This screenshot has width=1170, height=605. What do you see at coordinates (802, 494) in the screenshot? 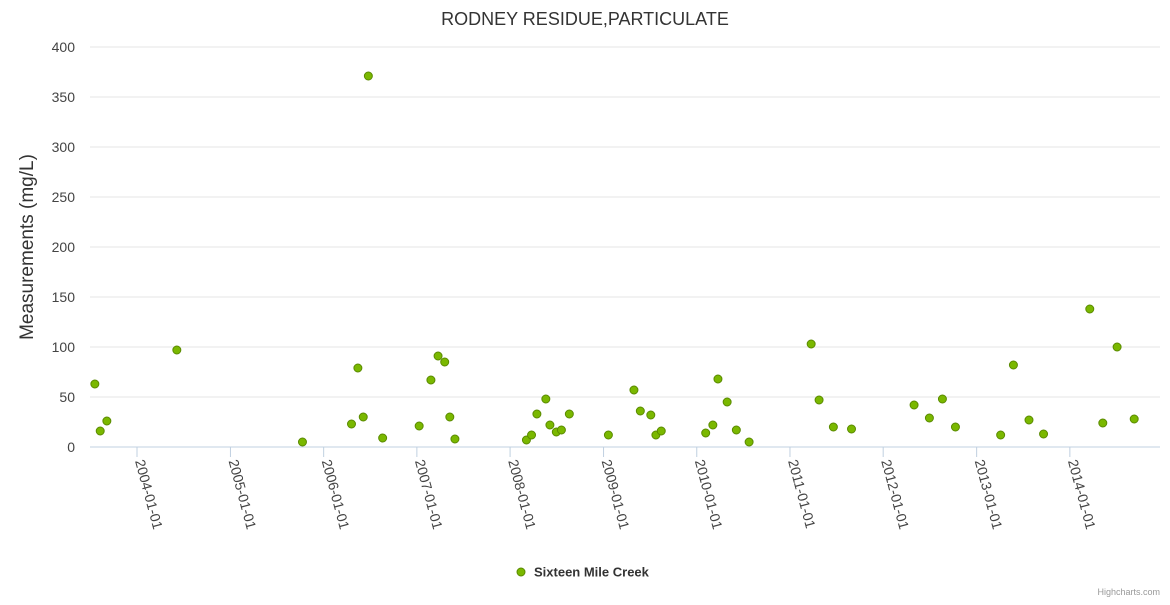
I see `x-tick-label: 2011-01-01` at bounding box center [802, 494].